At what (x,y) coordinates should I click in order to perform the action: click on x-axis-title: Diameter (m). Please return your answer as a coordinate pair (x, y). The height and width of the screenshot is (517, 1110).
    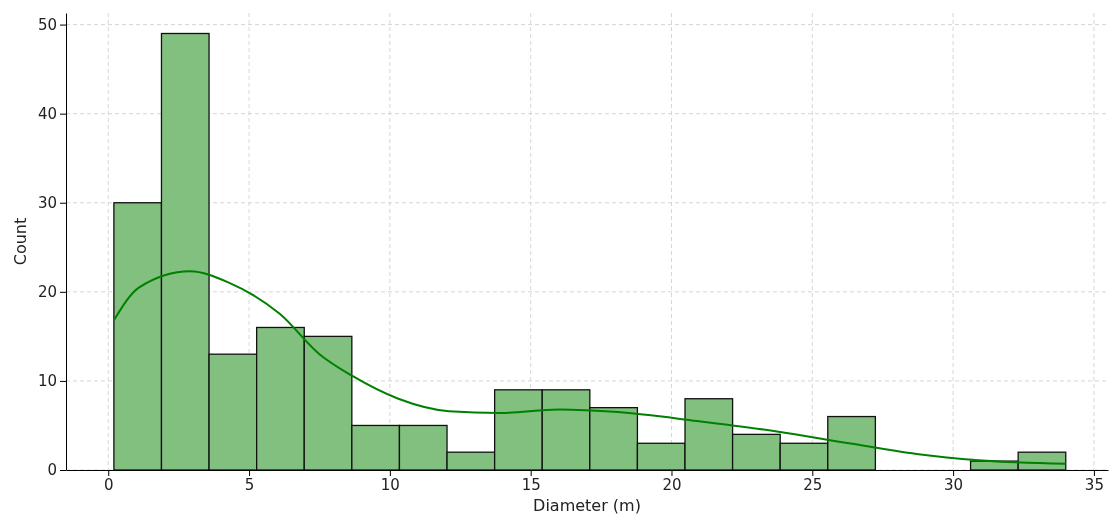
    Looking at the image, I should click on (587, 505).